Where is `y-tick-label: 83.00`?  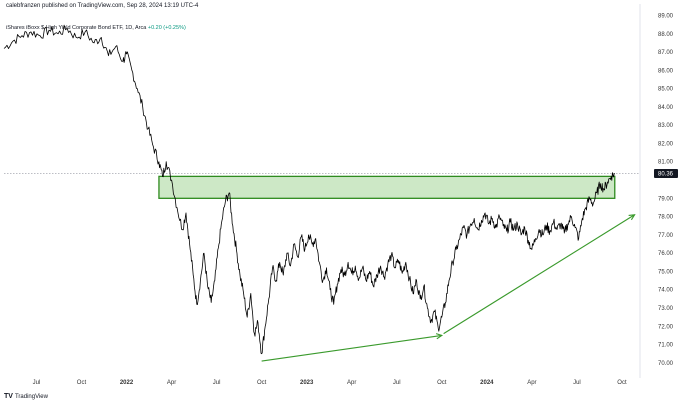
y-tick-label: 83.00 is located at coordinates (666, 126).